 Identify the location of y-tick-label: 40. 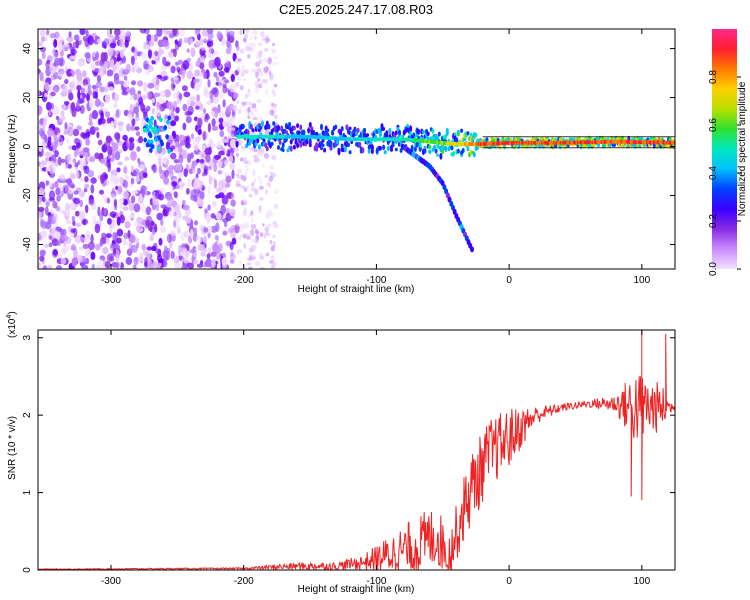
(27, 49).